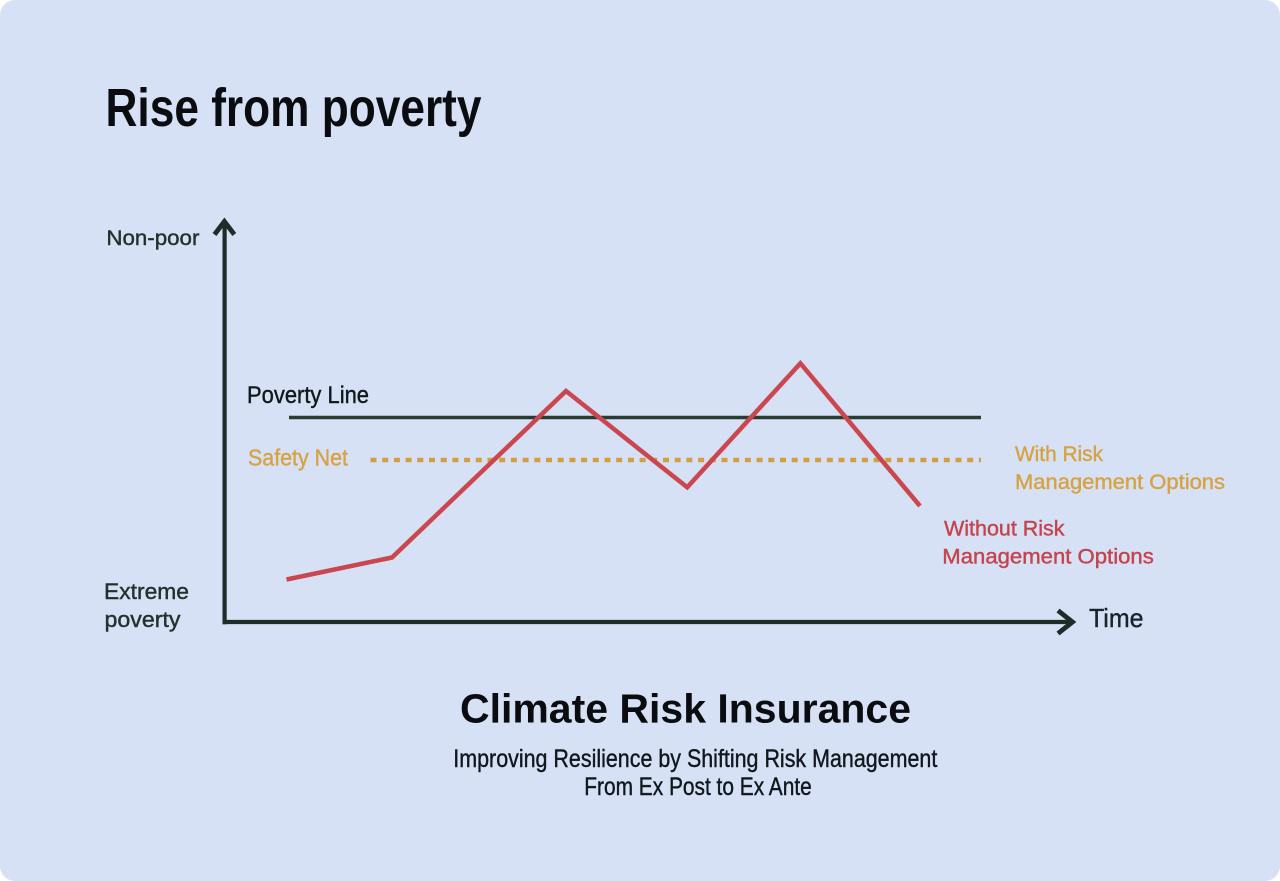 The height and width of the screenshot is (881, 1280). I want to click on svg-text: poverty, so click(143, 619).